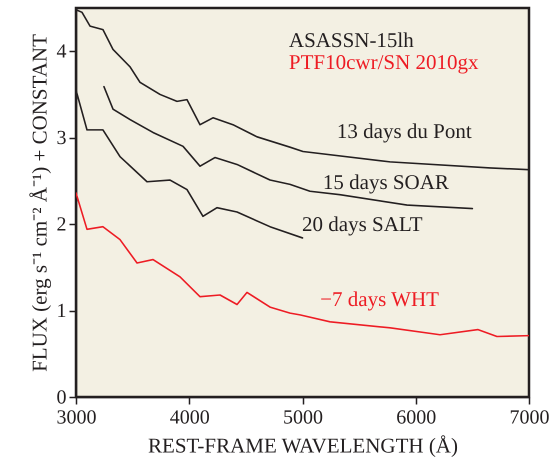  What do you see at coordinates (404, 131) in the screenshot?
I see `series-label: 13 days du Pont` at bounding box center [404, 131].